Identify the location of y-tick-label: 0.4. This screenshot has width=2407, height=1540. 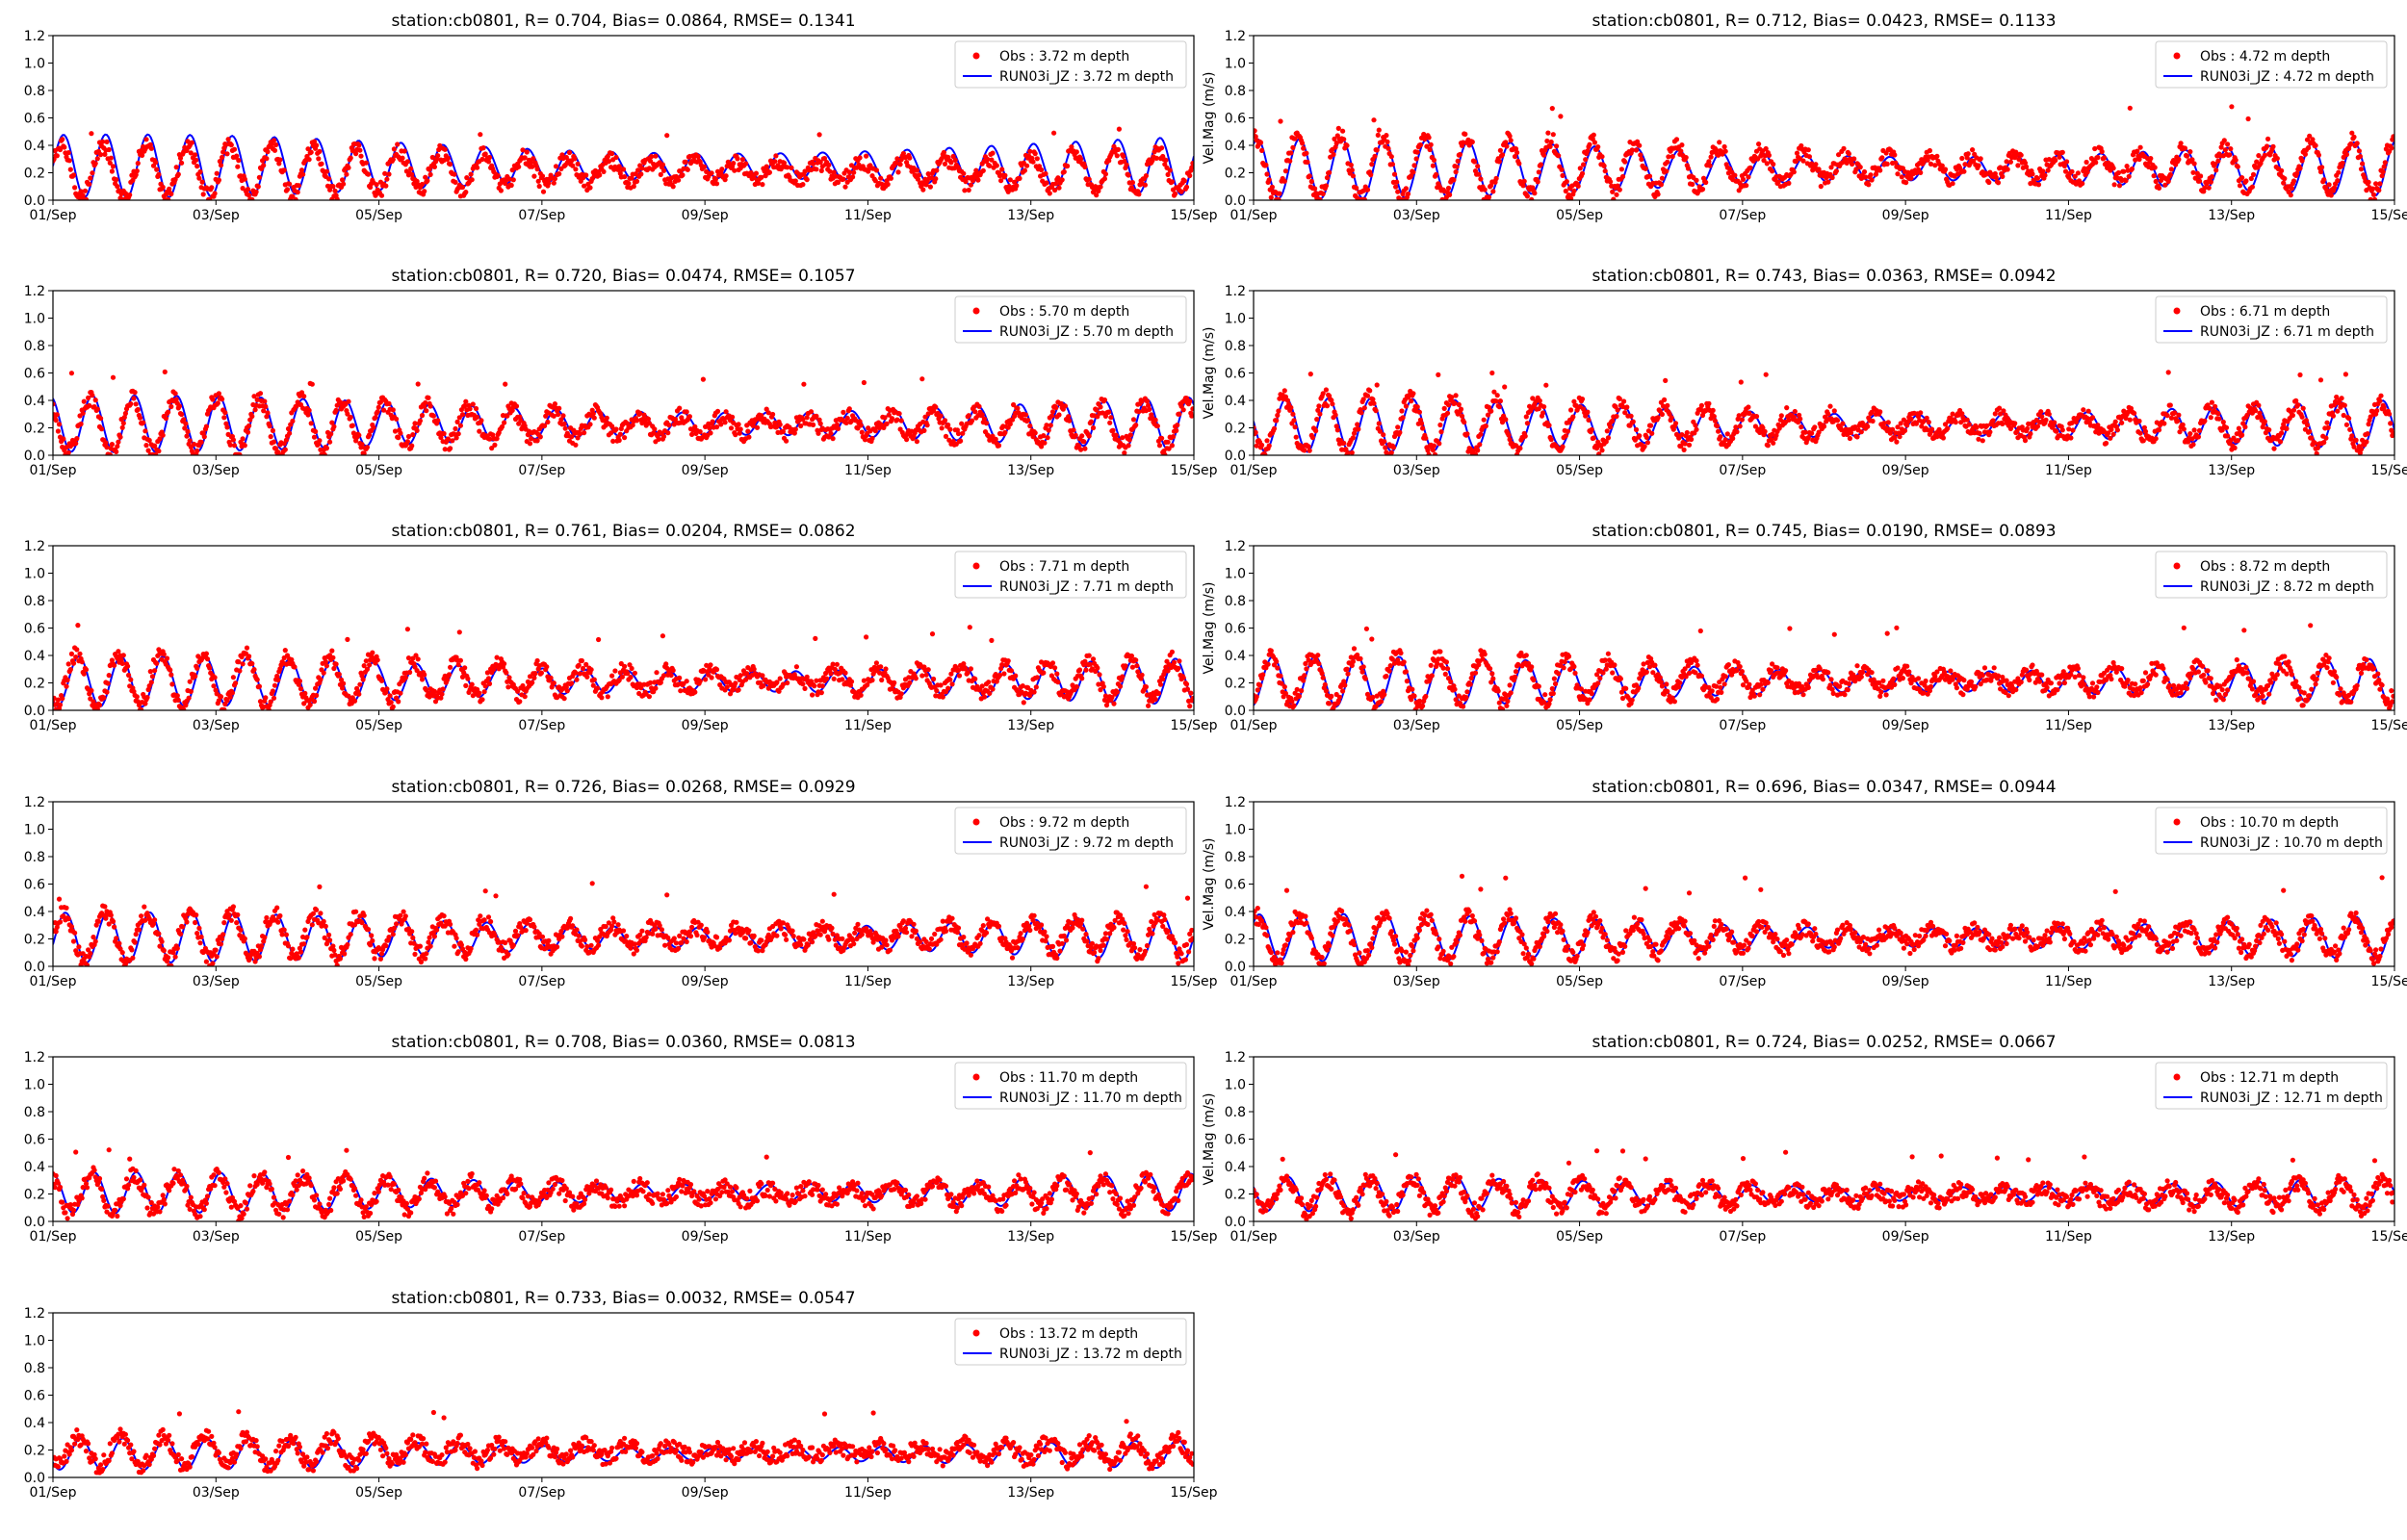
(34, 401).